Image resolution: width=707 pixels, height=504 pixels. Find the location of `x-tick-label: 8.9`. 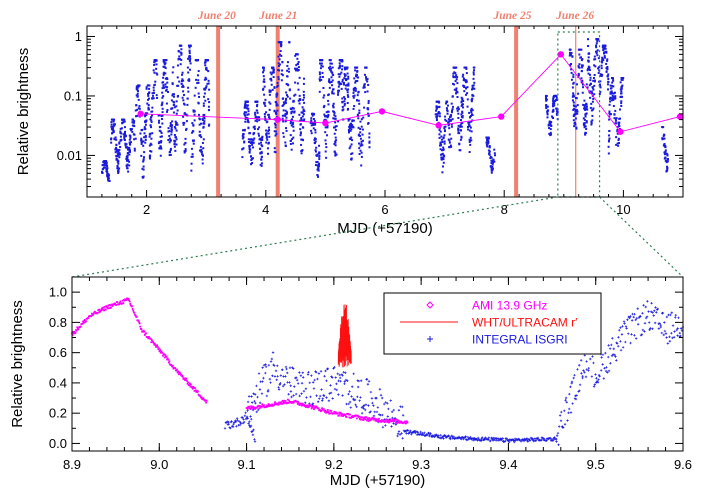

x-tick-label: 8.9 is located at coordinates (72, 464).